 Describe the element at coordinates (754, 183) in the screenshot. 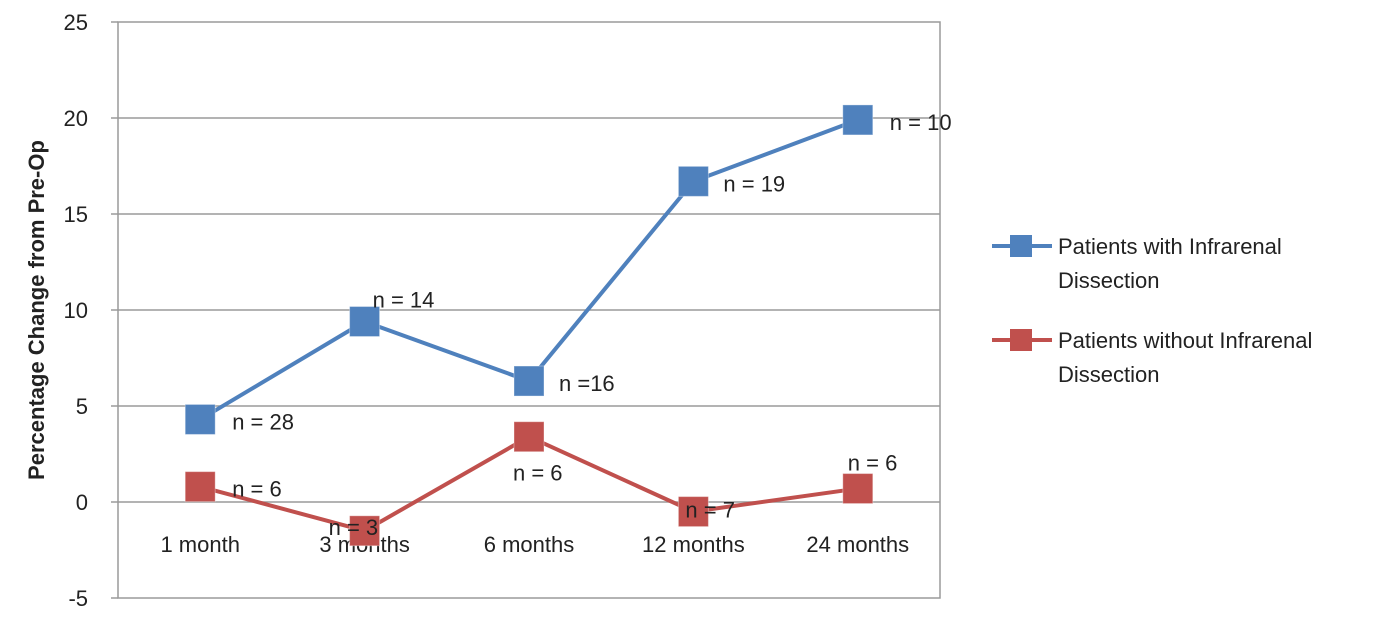

I see `data-label: n = 19` at that location.